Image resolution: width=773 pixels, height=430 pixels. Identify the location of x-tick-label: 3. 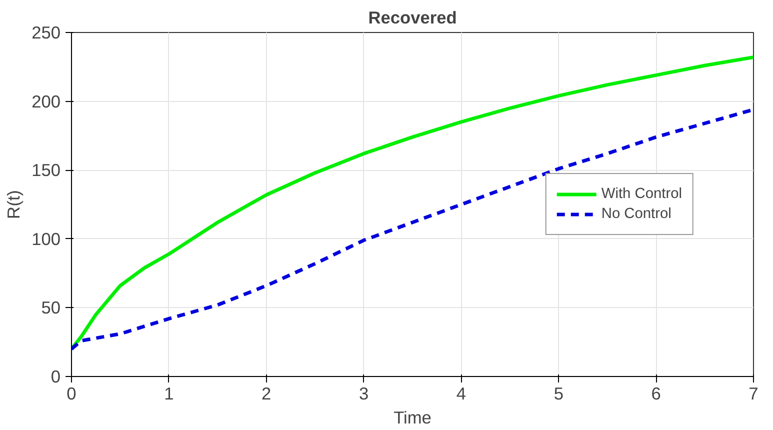
(363, 394).